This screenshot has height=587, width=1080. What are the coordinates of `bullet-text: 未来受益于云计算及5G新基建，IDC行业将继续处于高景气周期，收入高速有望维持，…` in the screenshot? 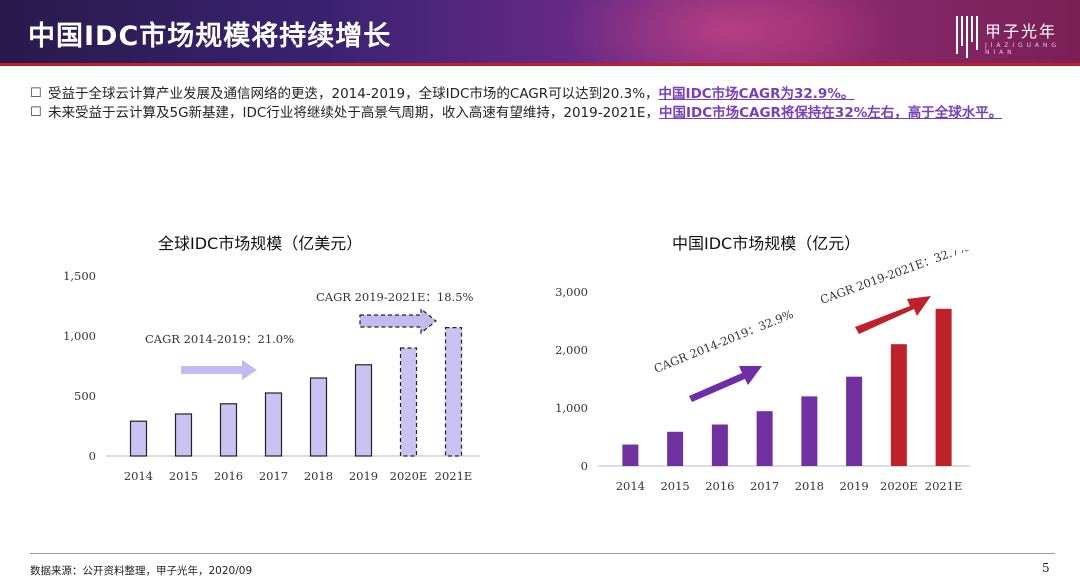 It's located at (549, 113).